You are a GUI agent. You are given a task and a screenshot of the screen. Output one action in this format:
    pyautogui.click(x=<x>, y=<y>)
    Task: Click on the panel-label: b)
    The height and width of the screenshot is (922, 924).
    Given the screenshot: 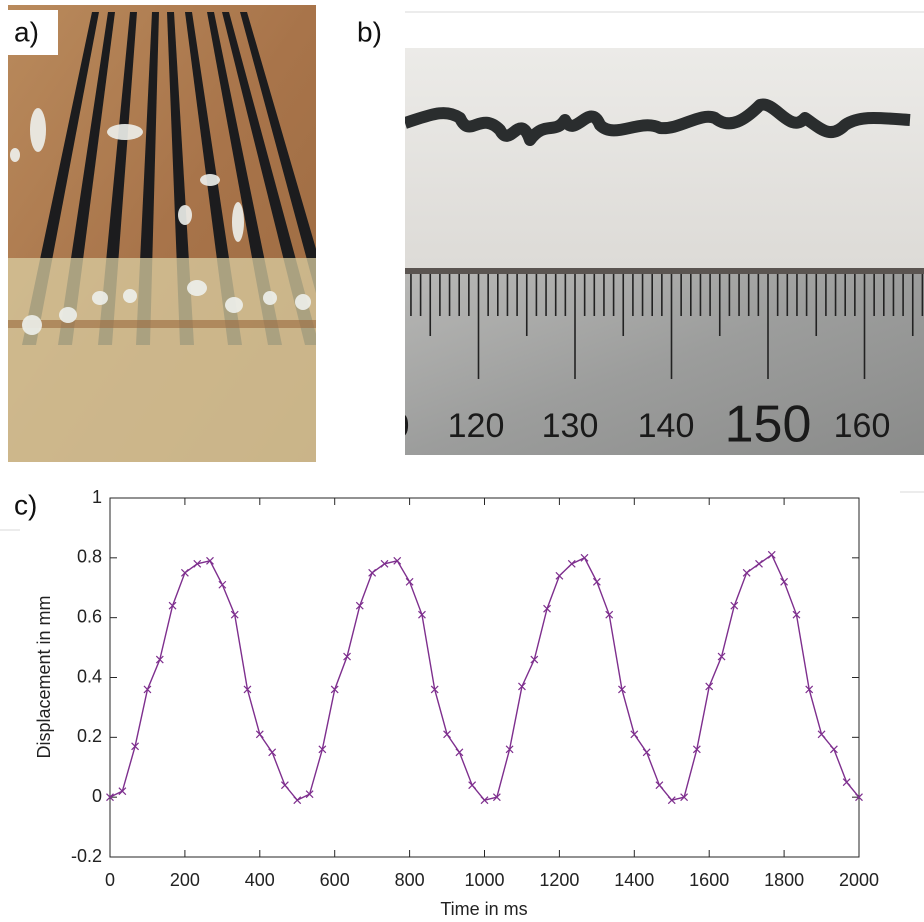 What is the action you would take?
    pyautogui.click(x=369, y=31)
    